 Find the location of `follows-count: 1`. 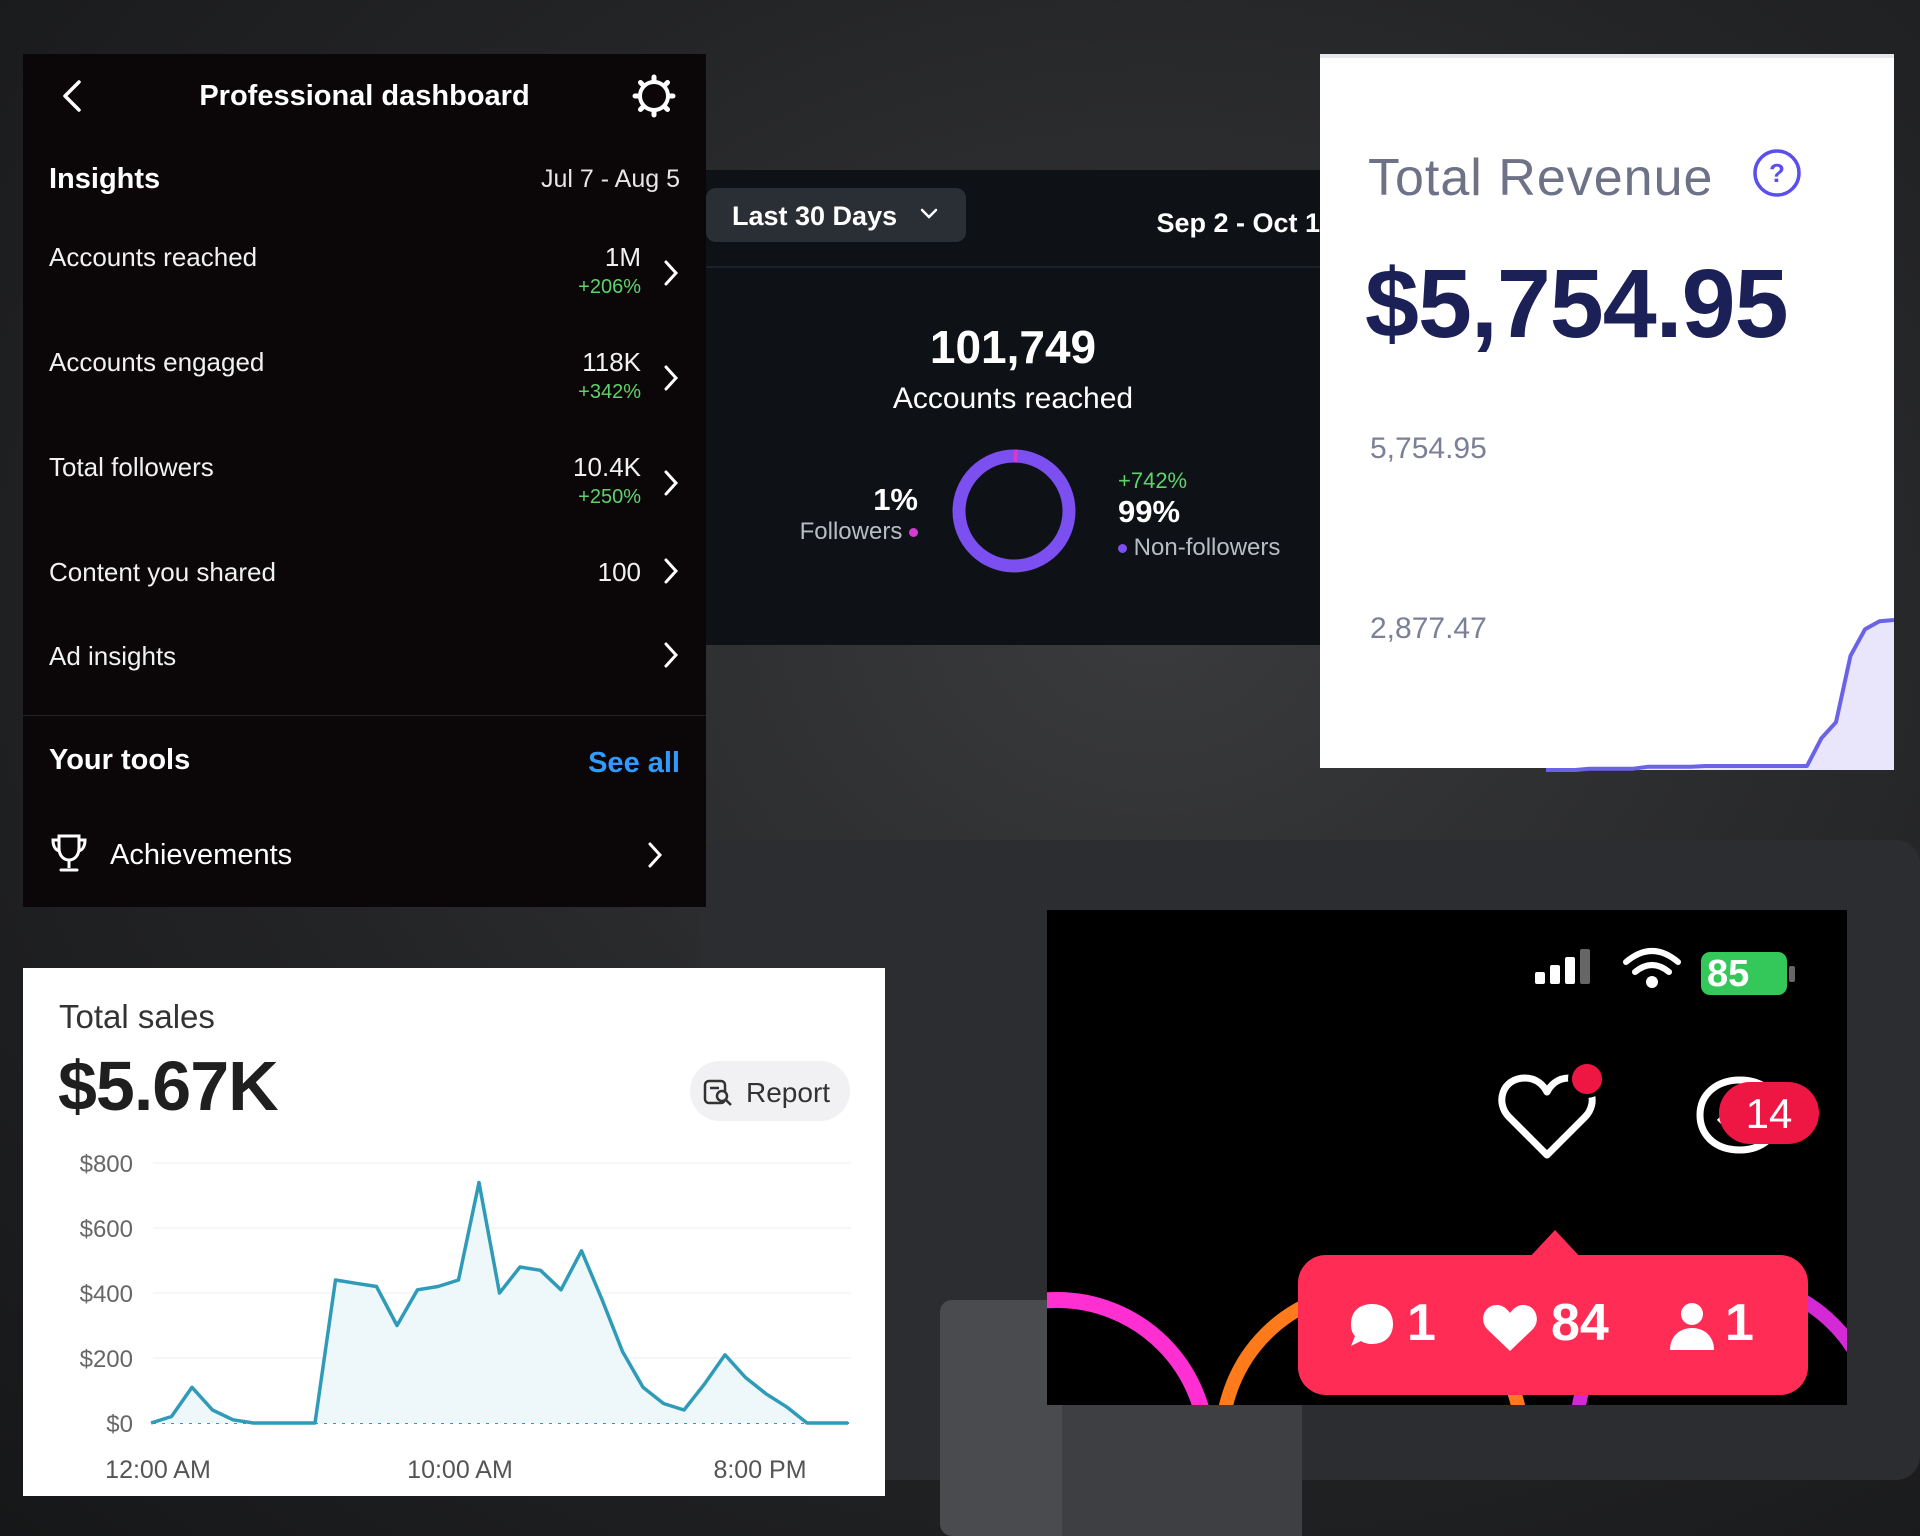

follows-count: 1 is located at coordinates (1739, 1323).